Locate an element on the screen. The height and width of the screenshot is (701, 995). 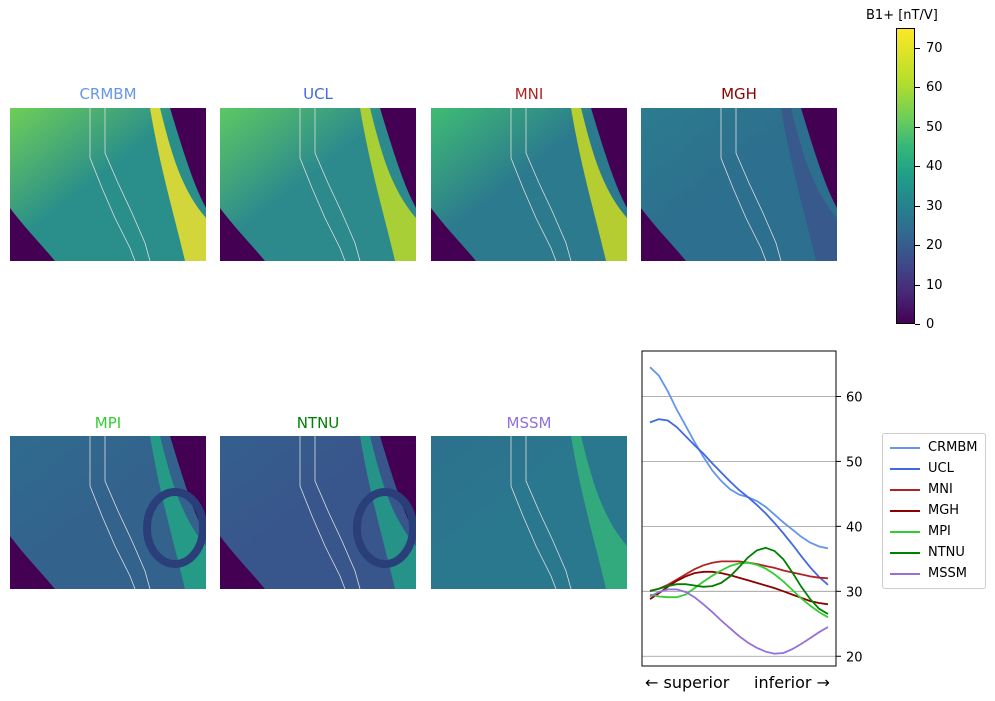
panel-title-mgh: MGH is located at coordinates (739, 94).